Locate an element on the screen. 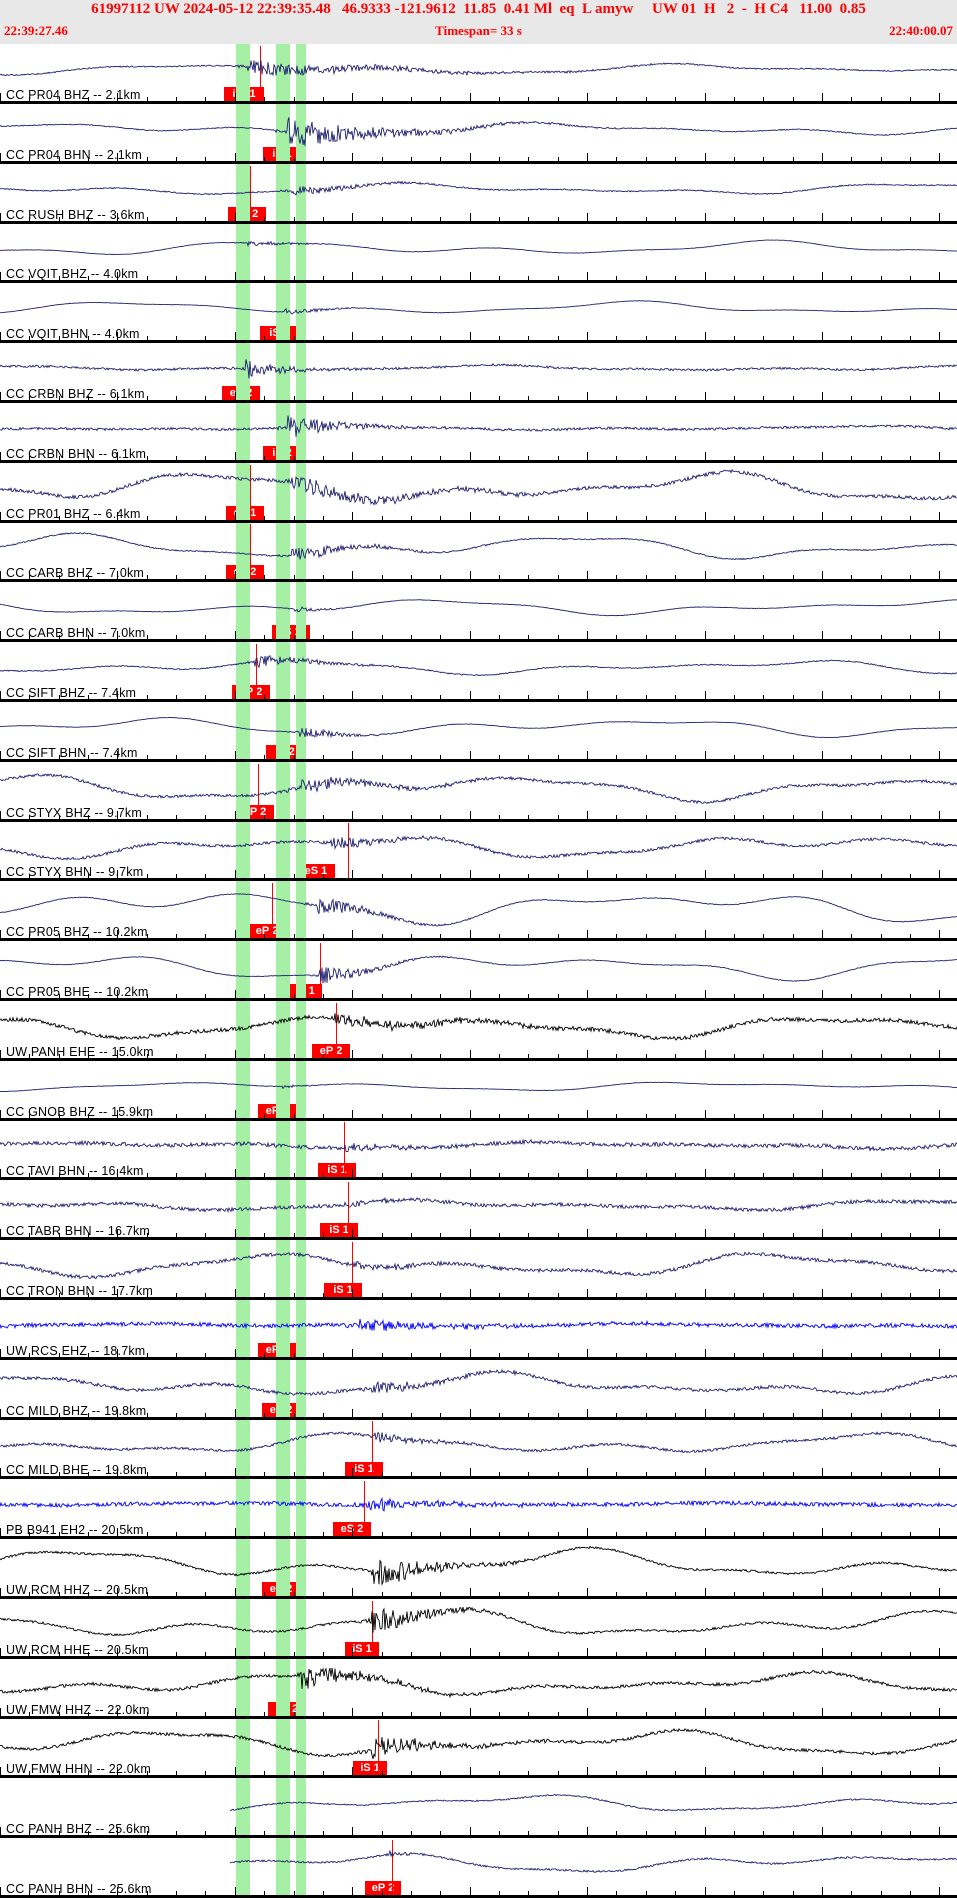 This screenshot has height=1898, width=957. channel-label: CC PR05 BHE -- 10.2km is located at coordinates (77, 992).